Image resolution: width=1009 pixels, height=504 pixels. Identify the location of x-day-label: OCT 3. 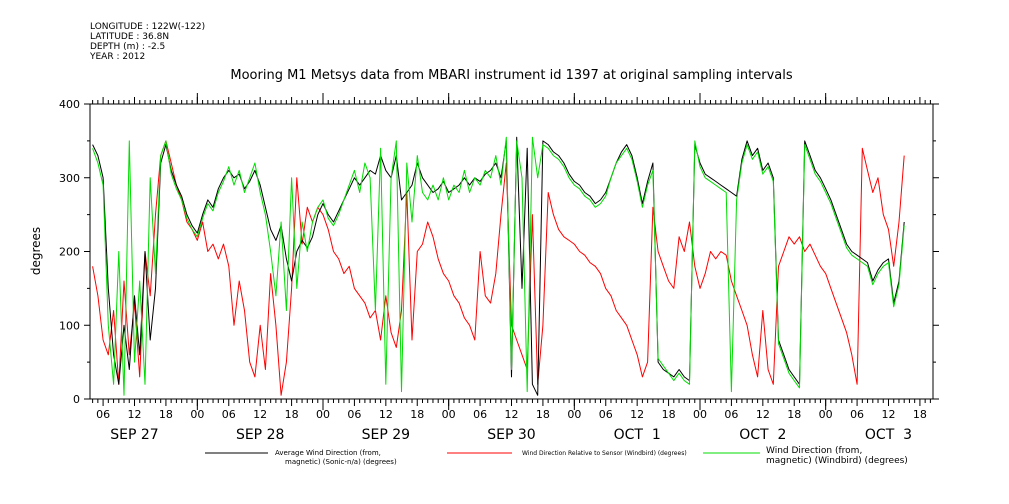
(888, 435).